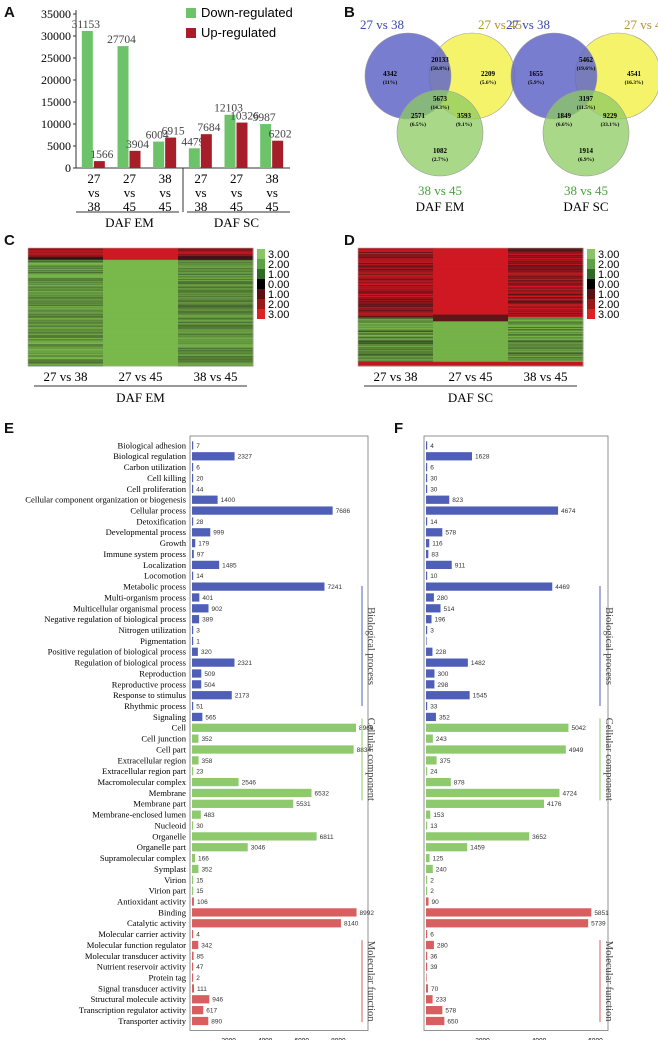 The image size is (658, 1040). What do you see at coordinates (171, 749) in the screenshot?
I see `go-category-label: Cell part` at bounding box center [171, 749].